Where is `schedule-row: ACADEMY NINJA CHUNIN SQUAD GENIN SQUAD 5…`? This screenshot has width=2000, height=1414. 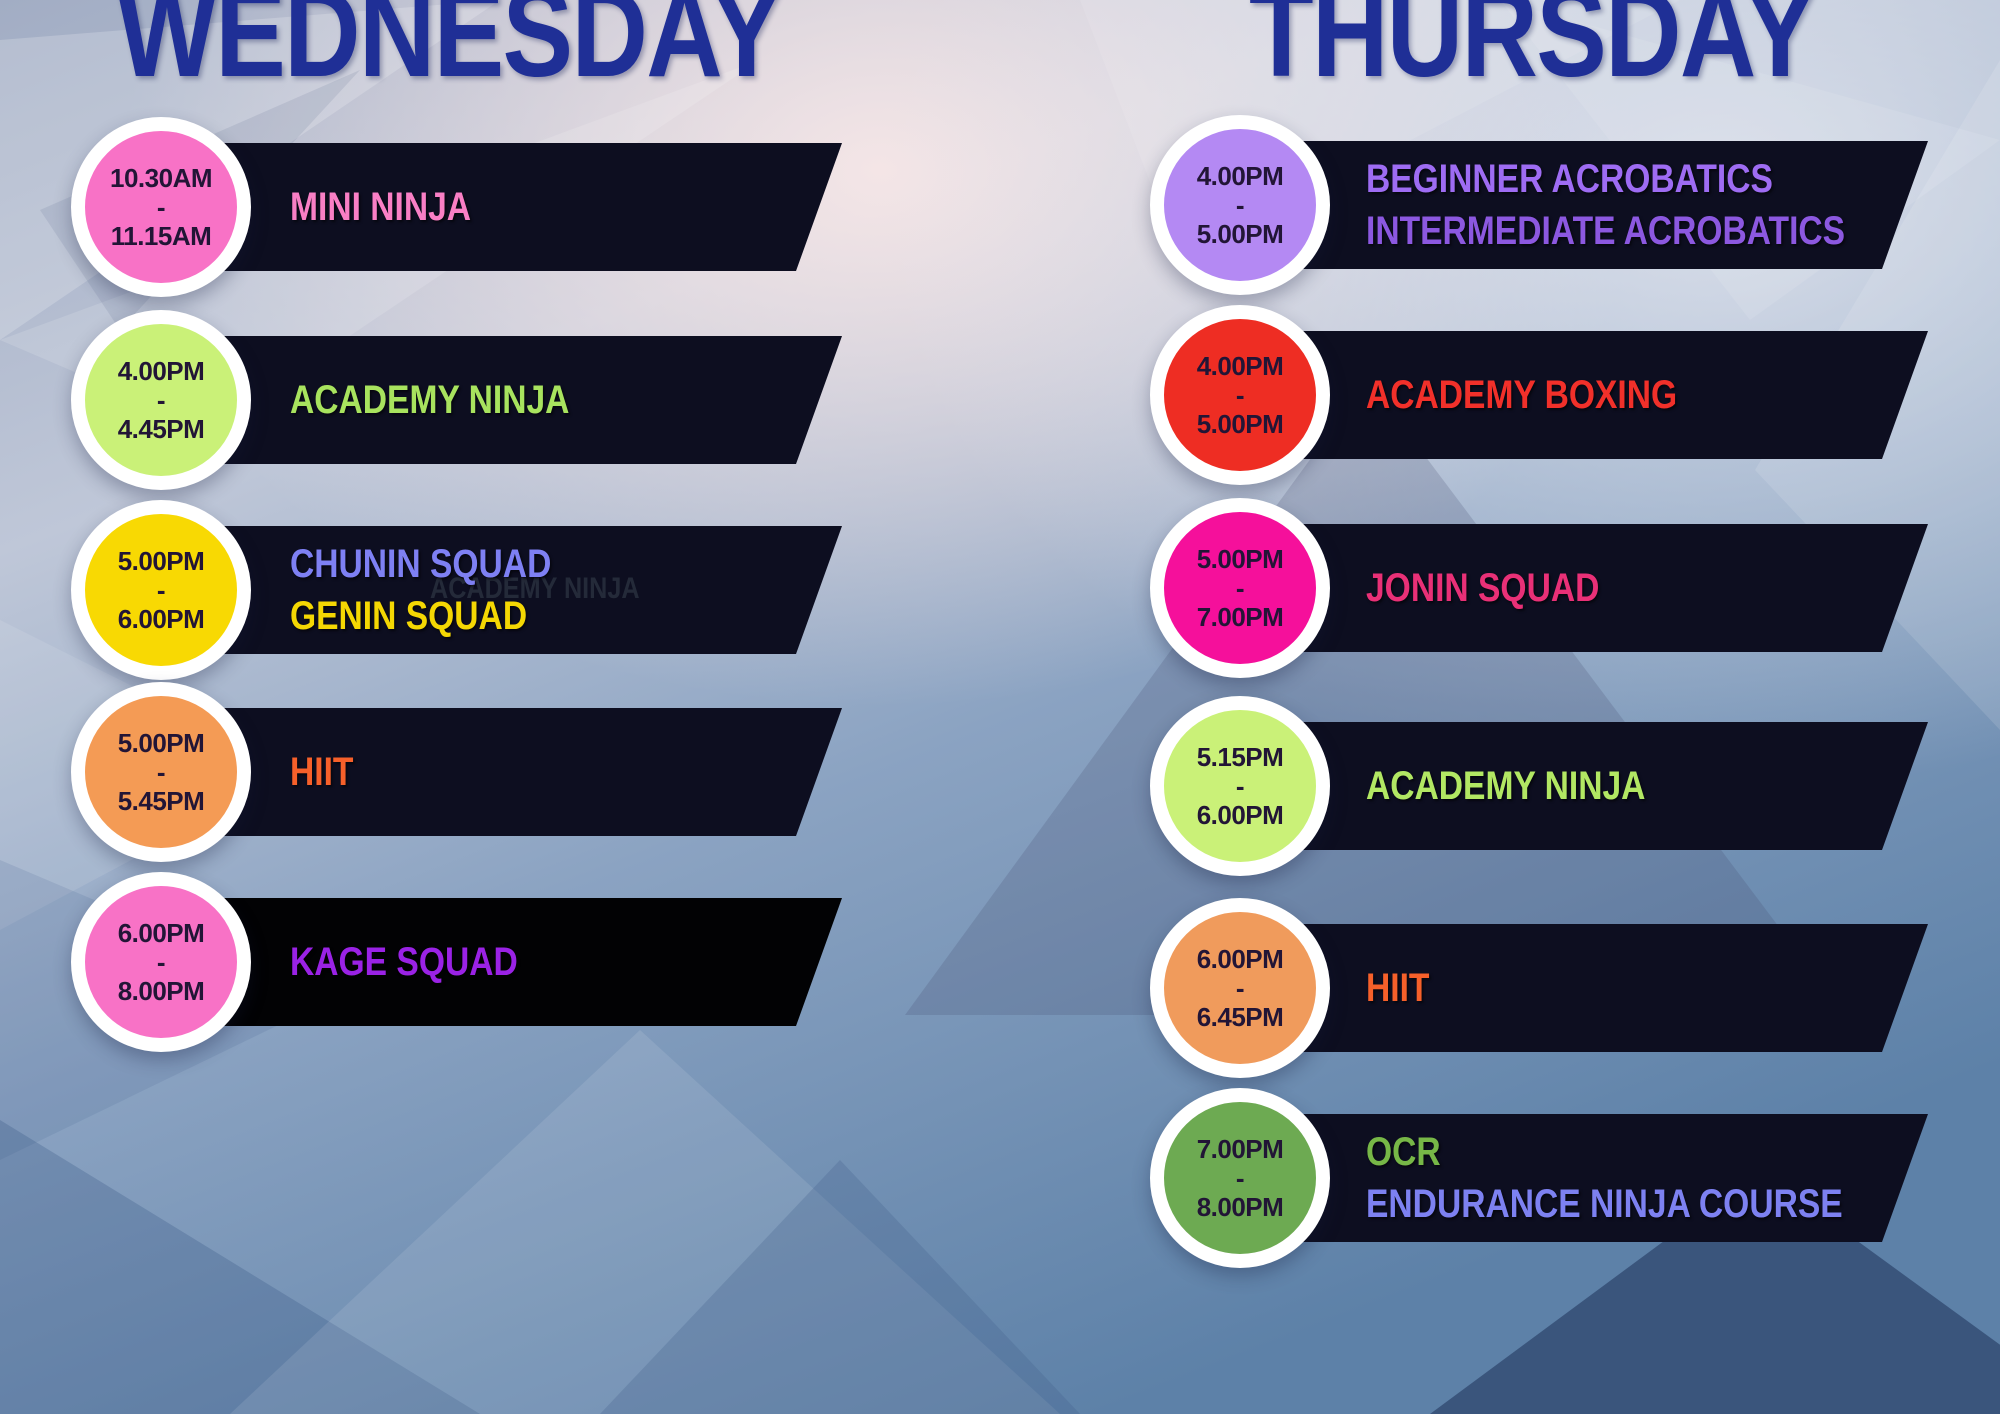 schedule-row: ACADEMY NINJA CHUNIN SQUAD GENIN SQUAD 5… is located at coordinates (1000, 590).